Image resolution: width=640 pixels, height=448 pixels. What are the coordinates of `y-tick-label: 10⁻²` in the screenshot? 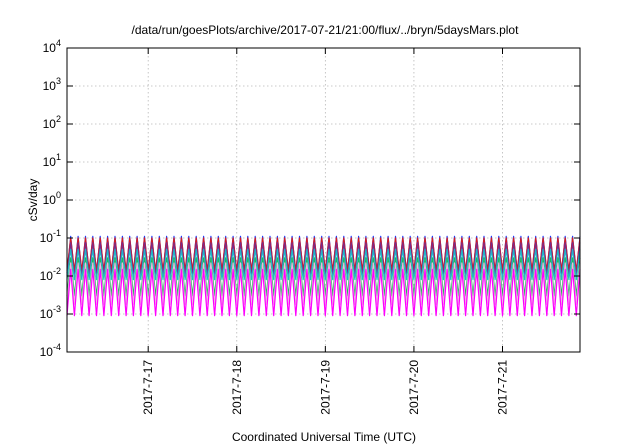 It's located at (50, 274).